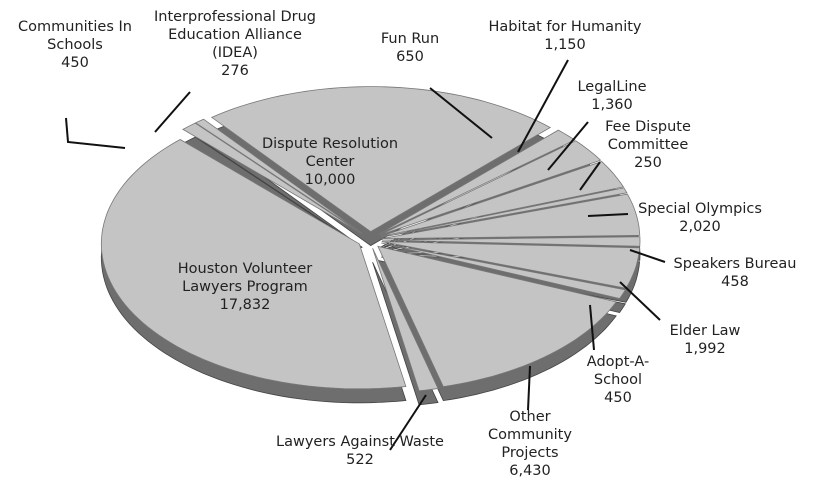  What do you see at coordinates (360, 451) in the screenshot?
I see `slice-label: Lawyers Against Waste 522` at bounding box center [360, 451].